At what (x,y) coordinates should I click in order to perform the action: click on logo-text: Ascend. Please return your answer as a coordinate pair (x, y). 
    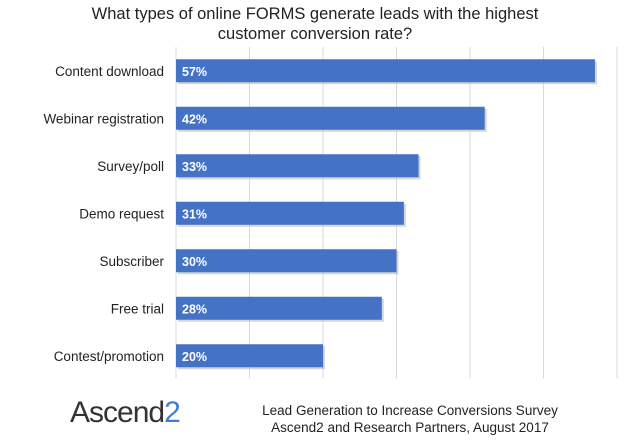
    Looking at the image, I should click on (117, 412).